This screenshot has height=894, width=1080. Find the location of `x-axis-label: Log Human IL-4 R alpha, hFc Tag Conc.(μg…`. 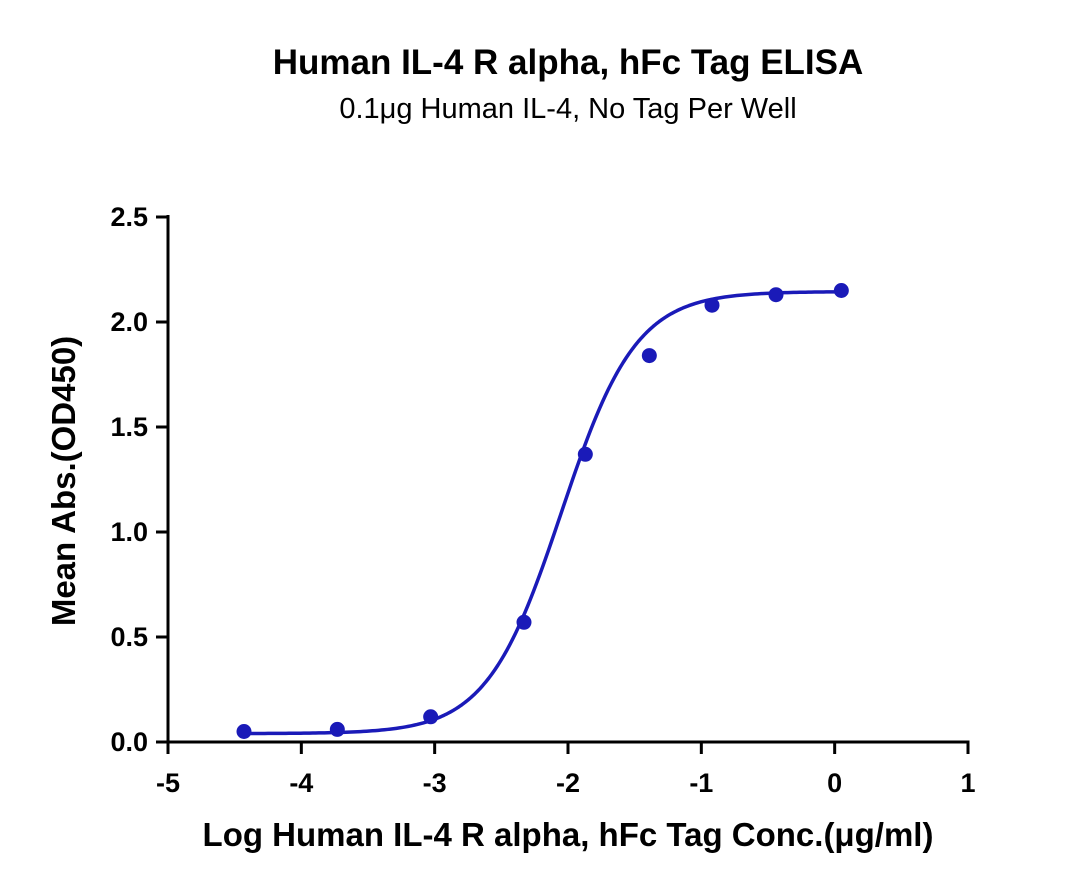

x-axis-label: Log Human IL-4 R alpha, hFc Tag Conc.(μg… is located at coordinates (568, 834).